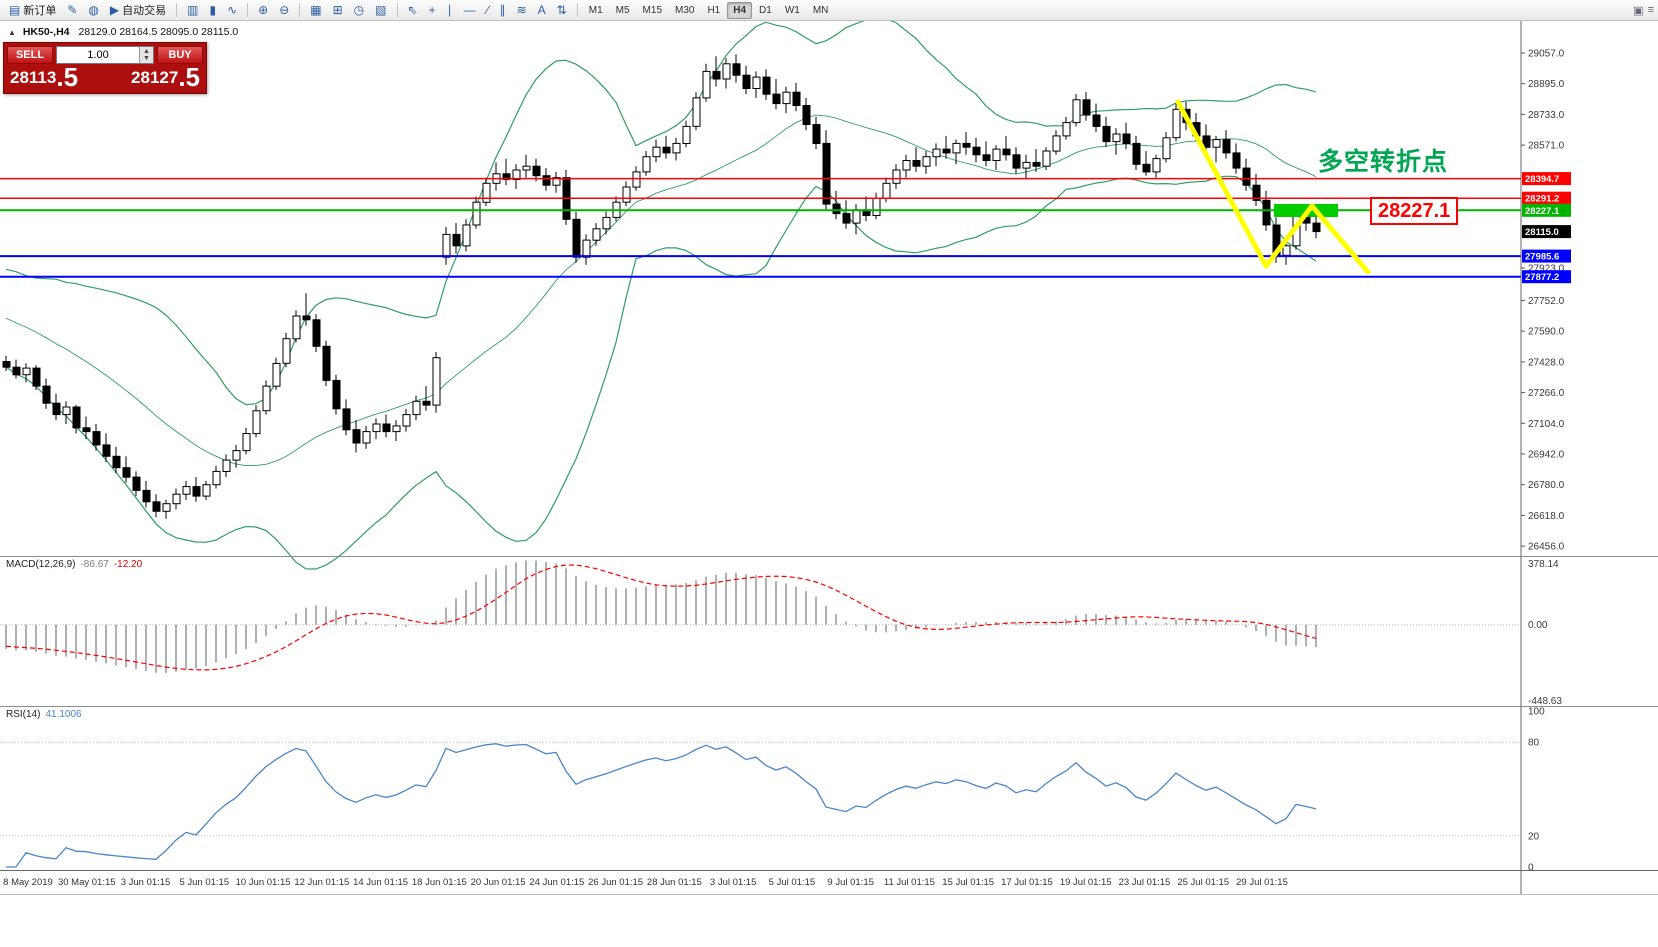 Image resolution: width=1658 pixels, height=947 pixels. What do you see at coordinates (765, 10) in the screenshot?
I see `timeframe-d1-button: D1` at bounding box center [765, 10].